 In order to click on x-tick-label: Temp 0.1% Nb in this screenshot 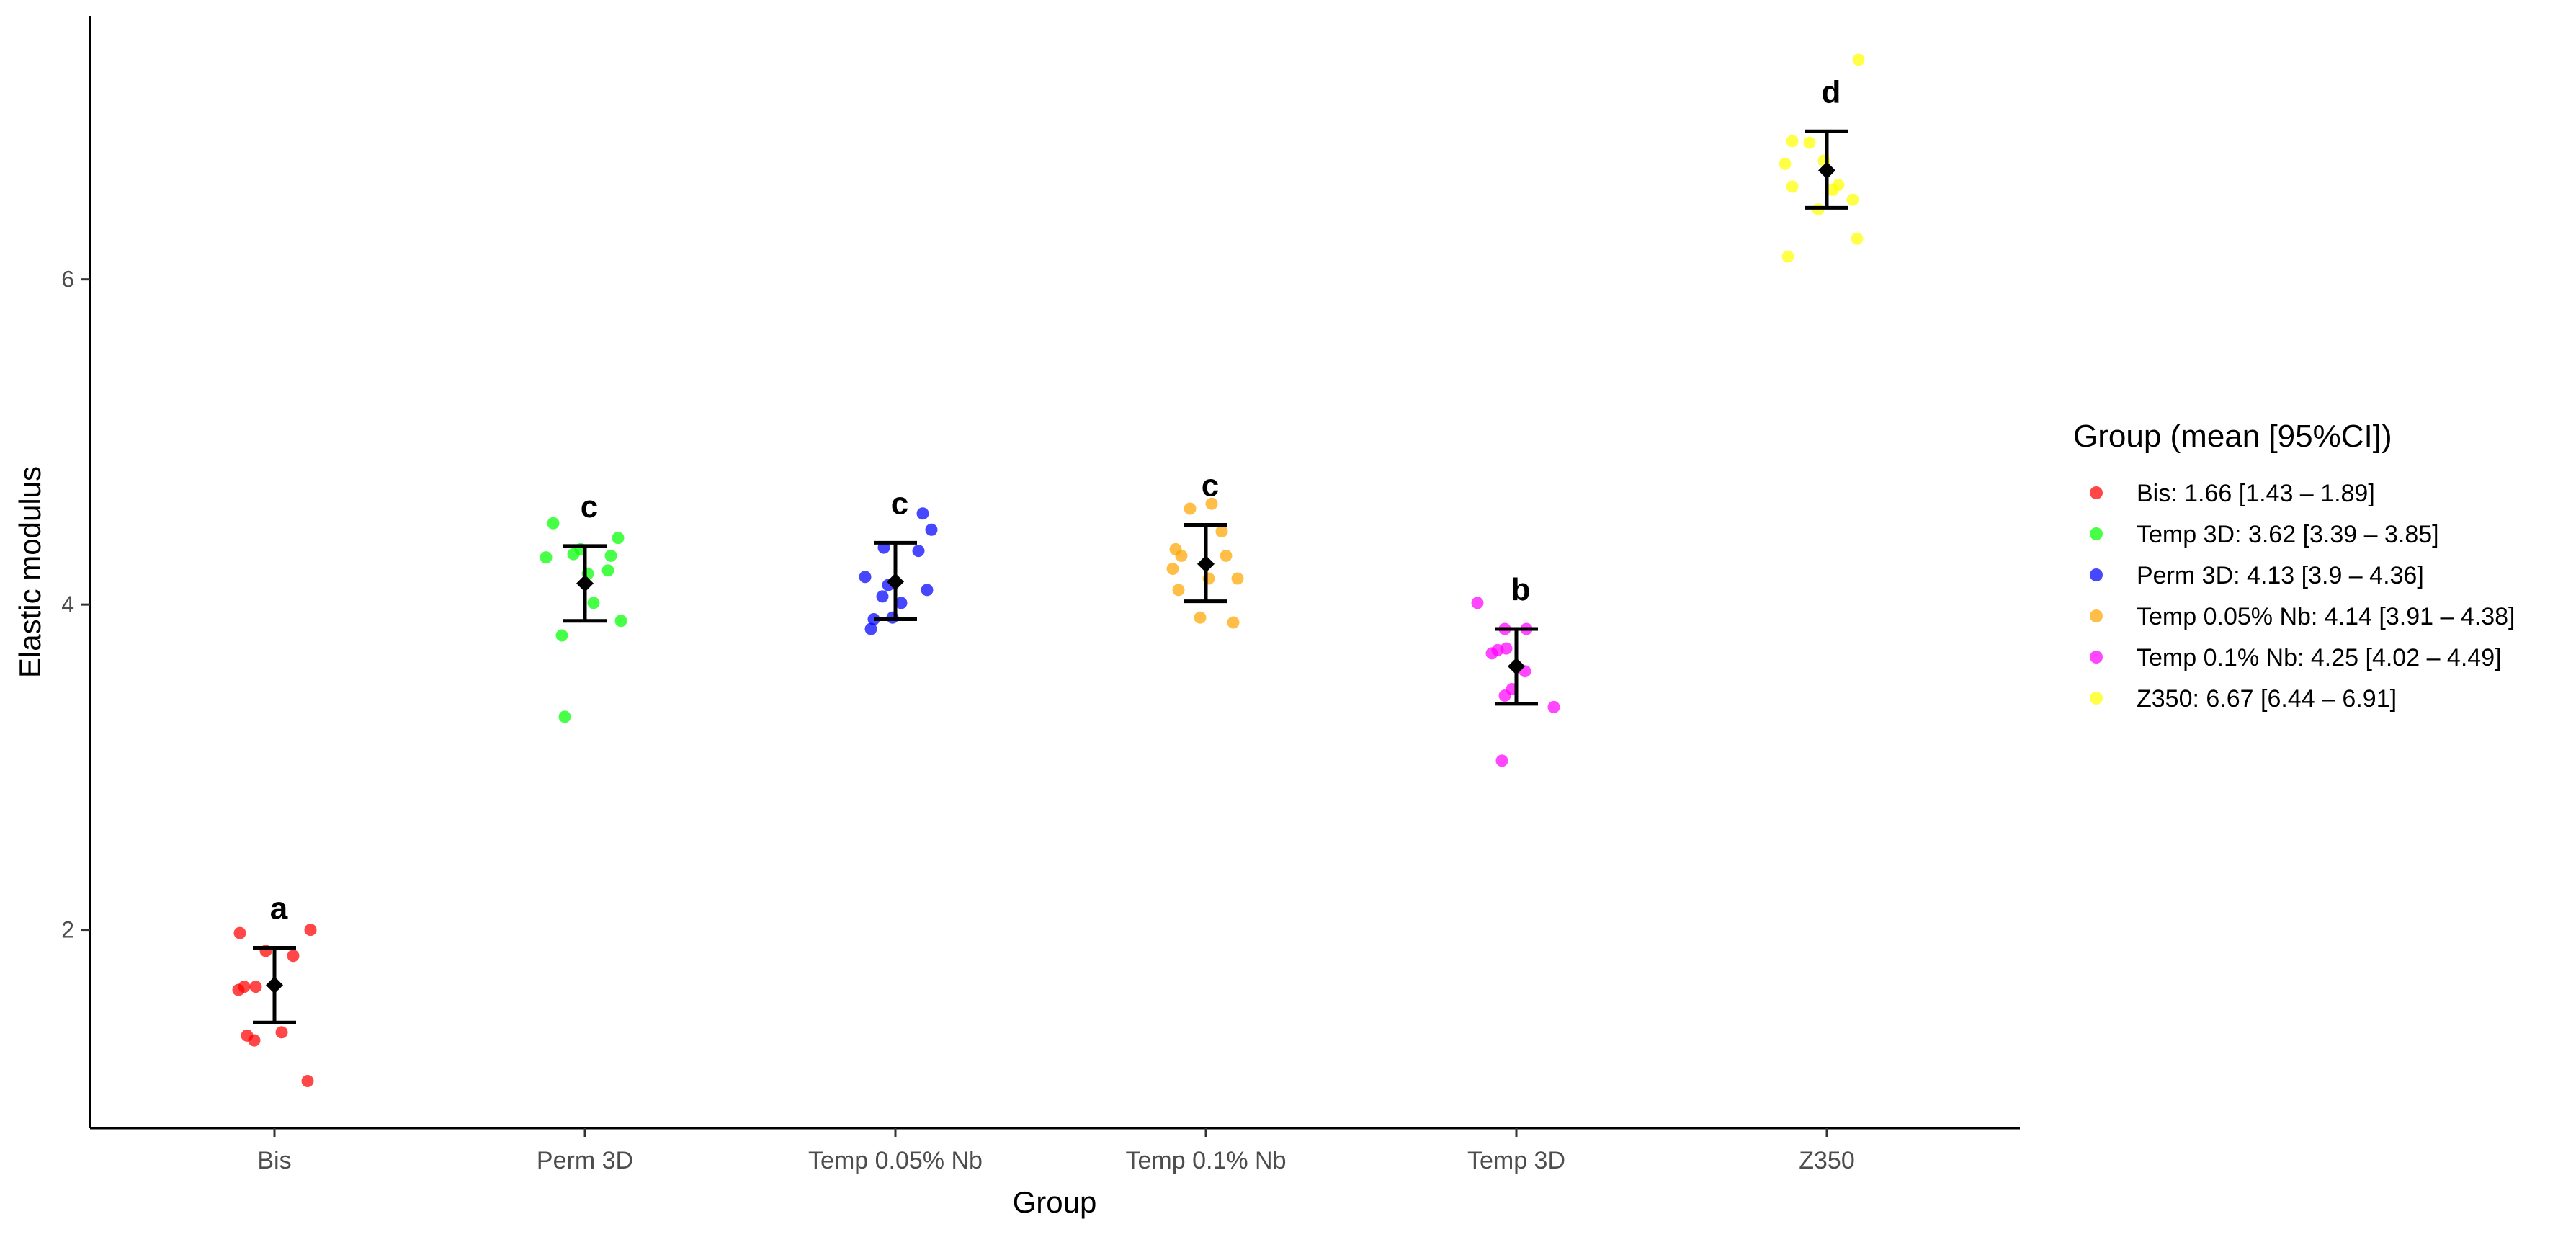, I will do `click(1206, 1160)`.